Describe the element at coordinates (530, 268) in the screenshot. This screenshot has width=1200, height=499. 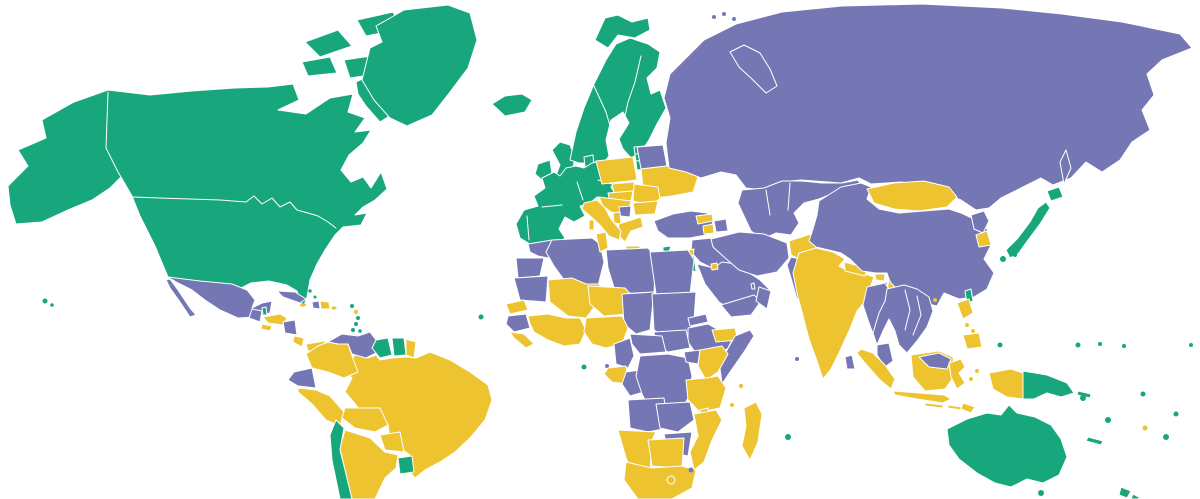
I see `region-western-sahara` at that location.